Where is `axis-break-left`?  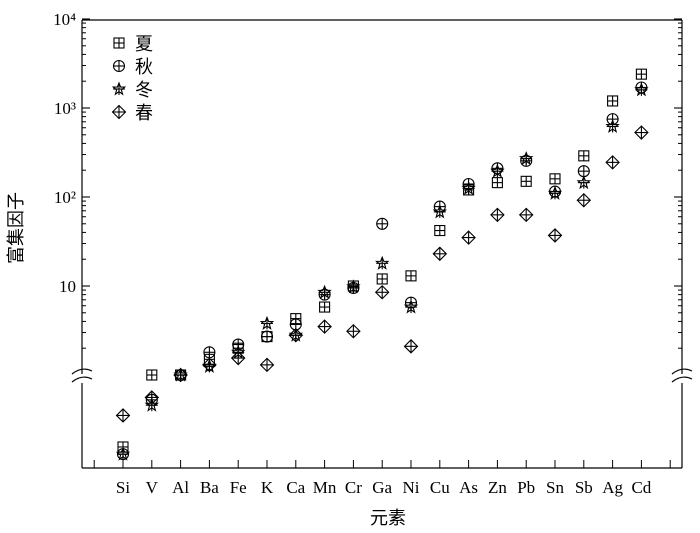 axis-break-left is located at coordinates (82, 375).